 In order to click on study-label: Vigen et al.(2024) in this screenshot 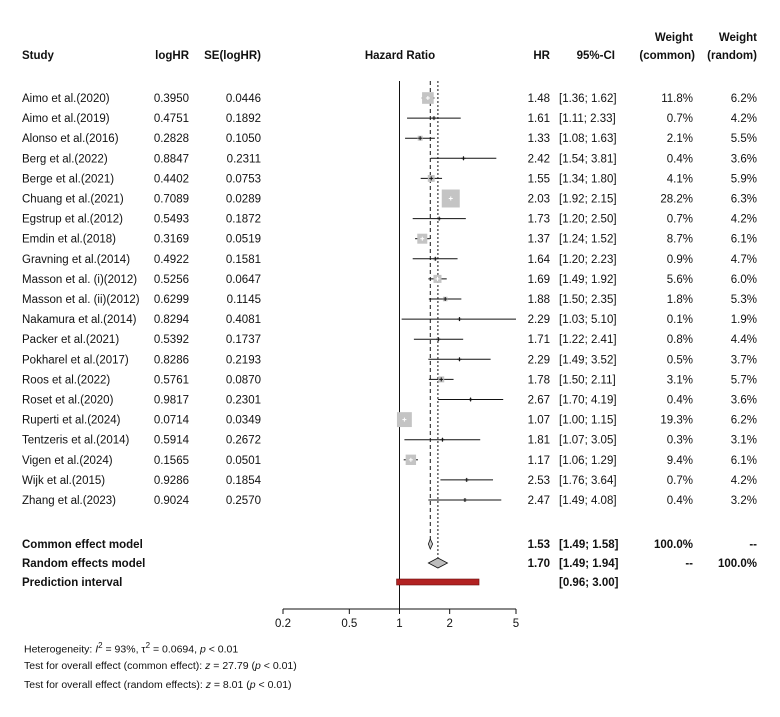, I will do `click(67, 461)`.